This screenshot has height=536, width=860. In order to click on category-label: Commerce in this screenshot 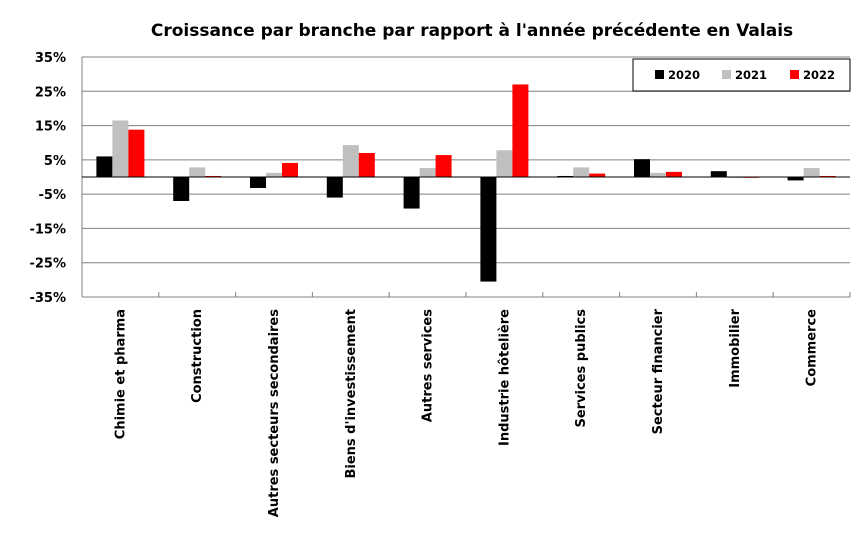, I will do `click(812, 347)`.